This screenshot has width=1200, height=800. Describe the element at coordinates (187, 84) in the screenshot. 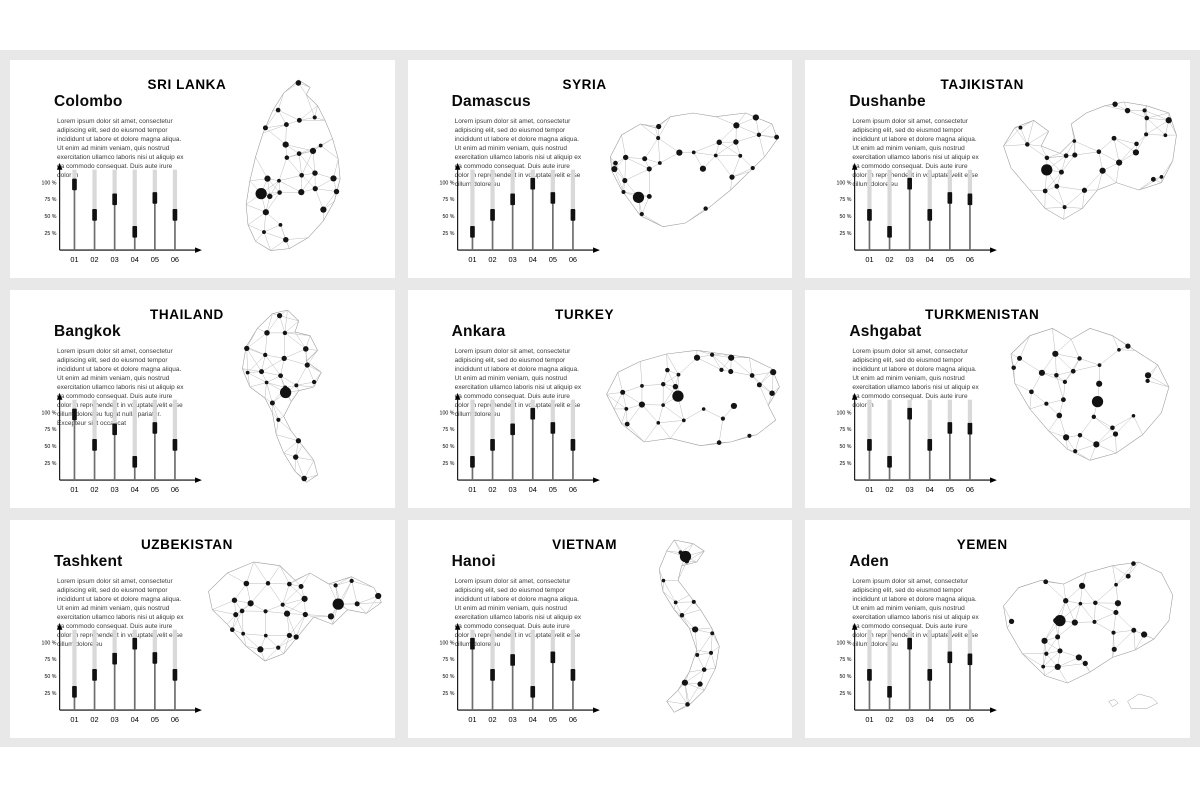

I see `country-title: SRI LANKA` at that location.